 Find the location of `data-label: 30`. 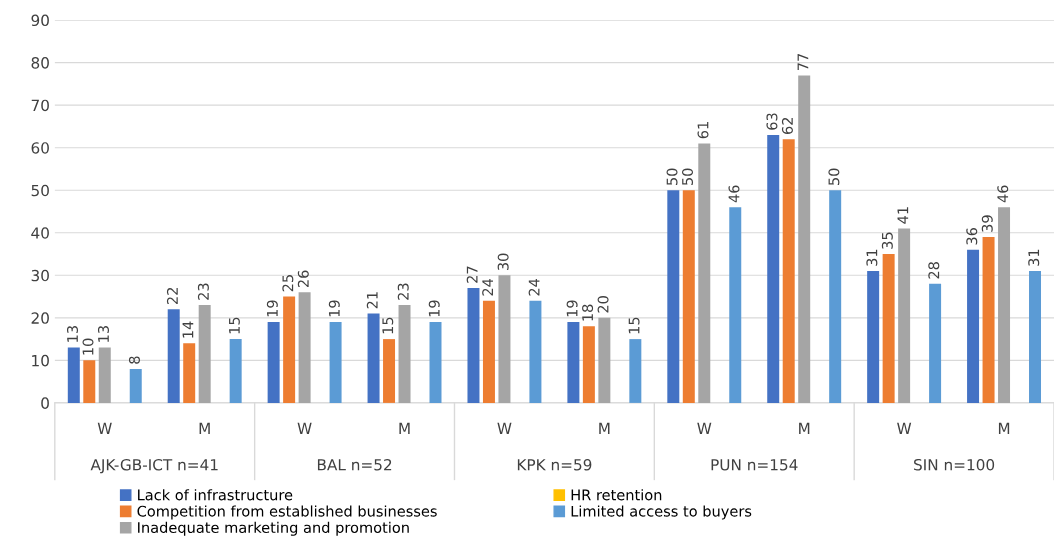

data-label: 30 is located at coordinates (503, 262).